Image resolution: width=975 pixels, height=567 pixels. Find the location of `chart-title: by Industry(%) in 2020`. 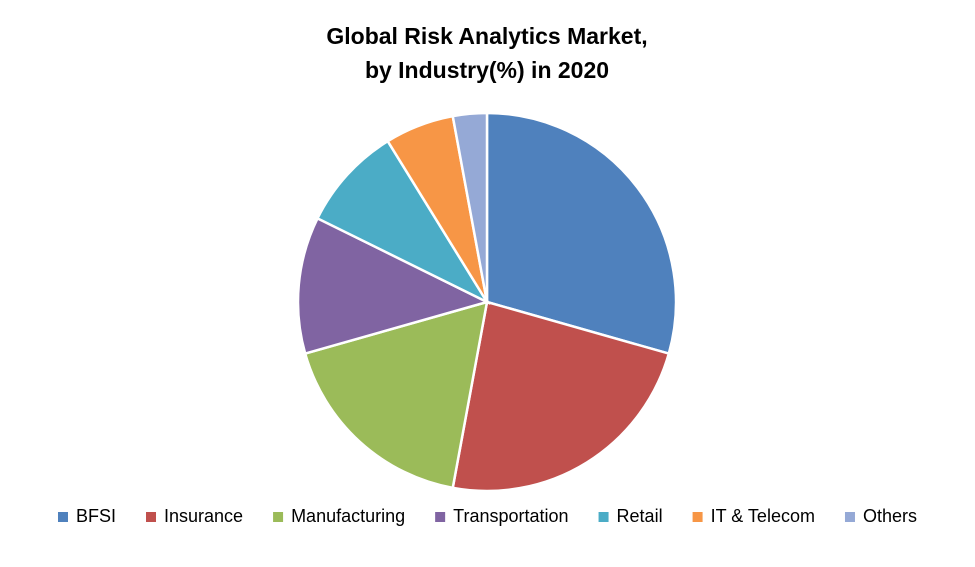

chart-title: by Industry(%) in 2020 is located at coordinates (487, 70).